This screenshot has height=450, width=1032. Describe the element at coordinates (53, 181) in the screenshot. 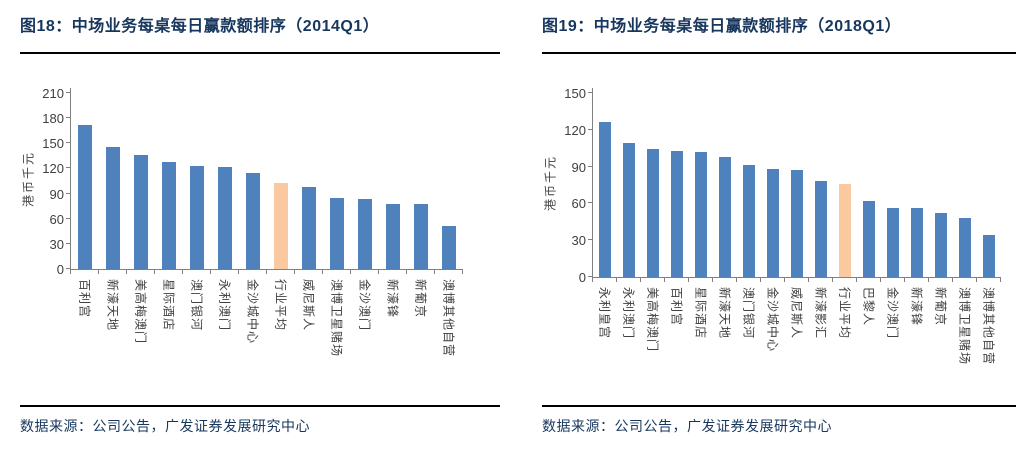

I see `y-axis: 0 30 60 90 120 150 180 210` at that location.